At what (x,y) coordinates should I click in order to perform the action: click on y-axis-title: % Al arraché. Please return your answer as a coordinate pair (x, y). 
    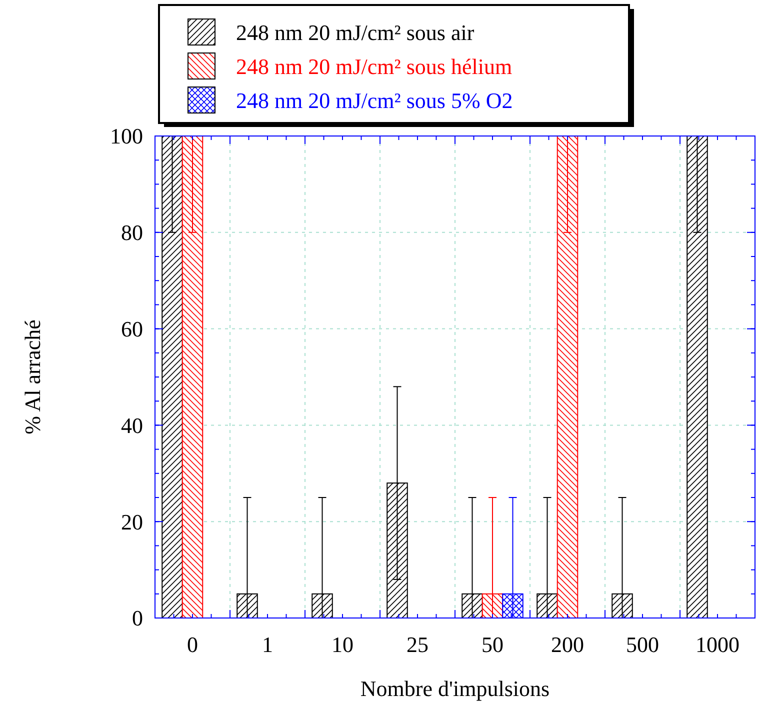
    Looking at the image, I should click on (32, 377).